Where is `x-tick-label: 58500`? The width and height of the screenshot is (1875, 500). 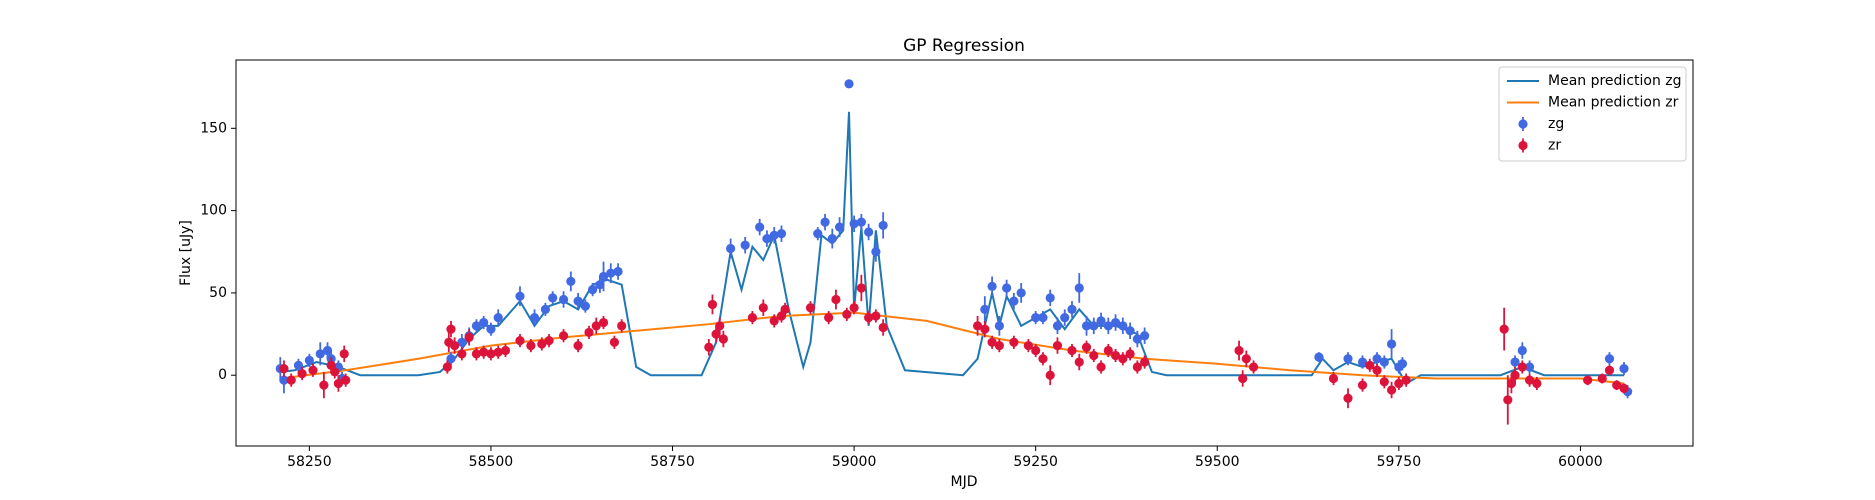
x-tick-label: 58500 is located at coordinates (491, 462).